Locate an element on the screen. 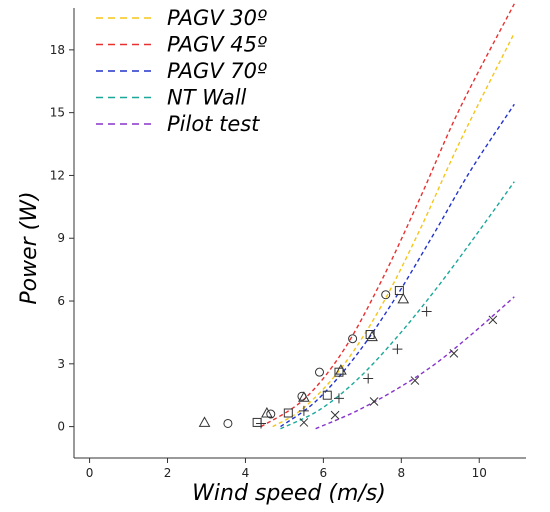  x-tick-label: 8 is located at coordinates (401, 473).